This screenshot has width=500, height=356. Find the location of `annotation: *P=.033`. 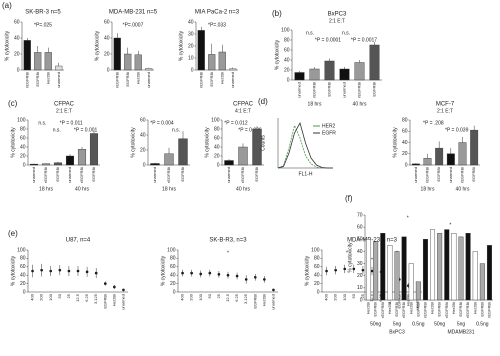

annotation: *P=.033 is located at coordinates (217, 25).